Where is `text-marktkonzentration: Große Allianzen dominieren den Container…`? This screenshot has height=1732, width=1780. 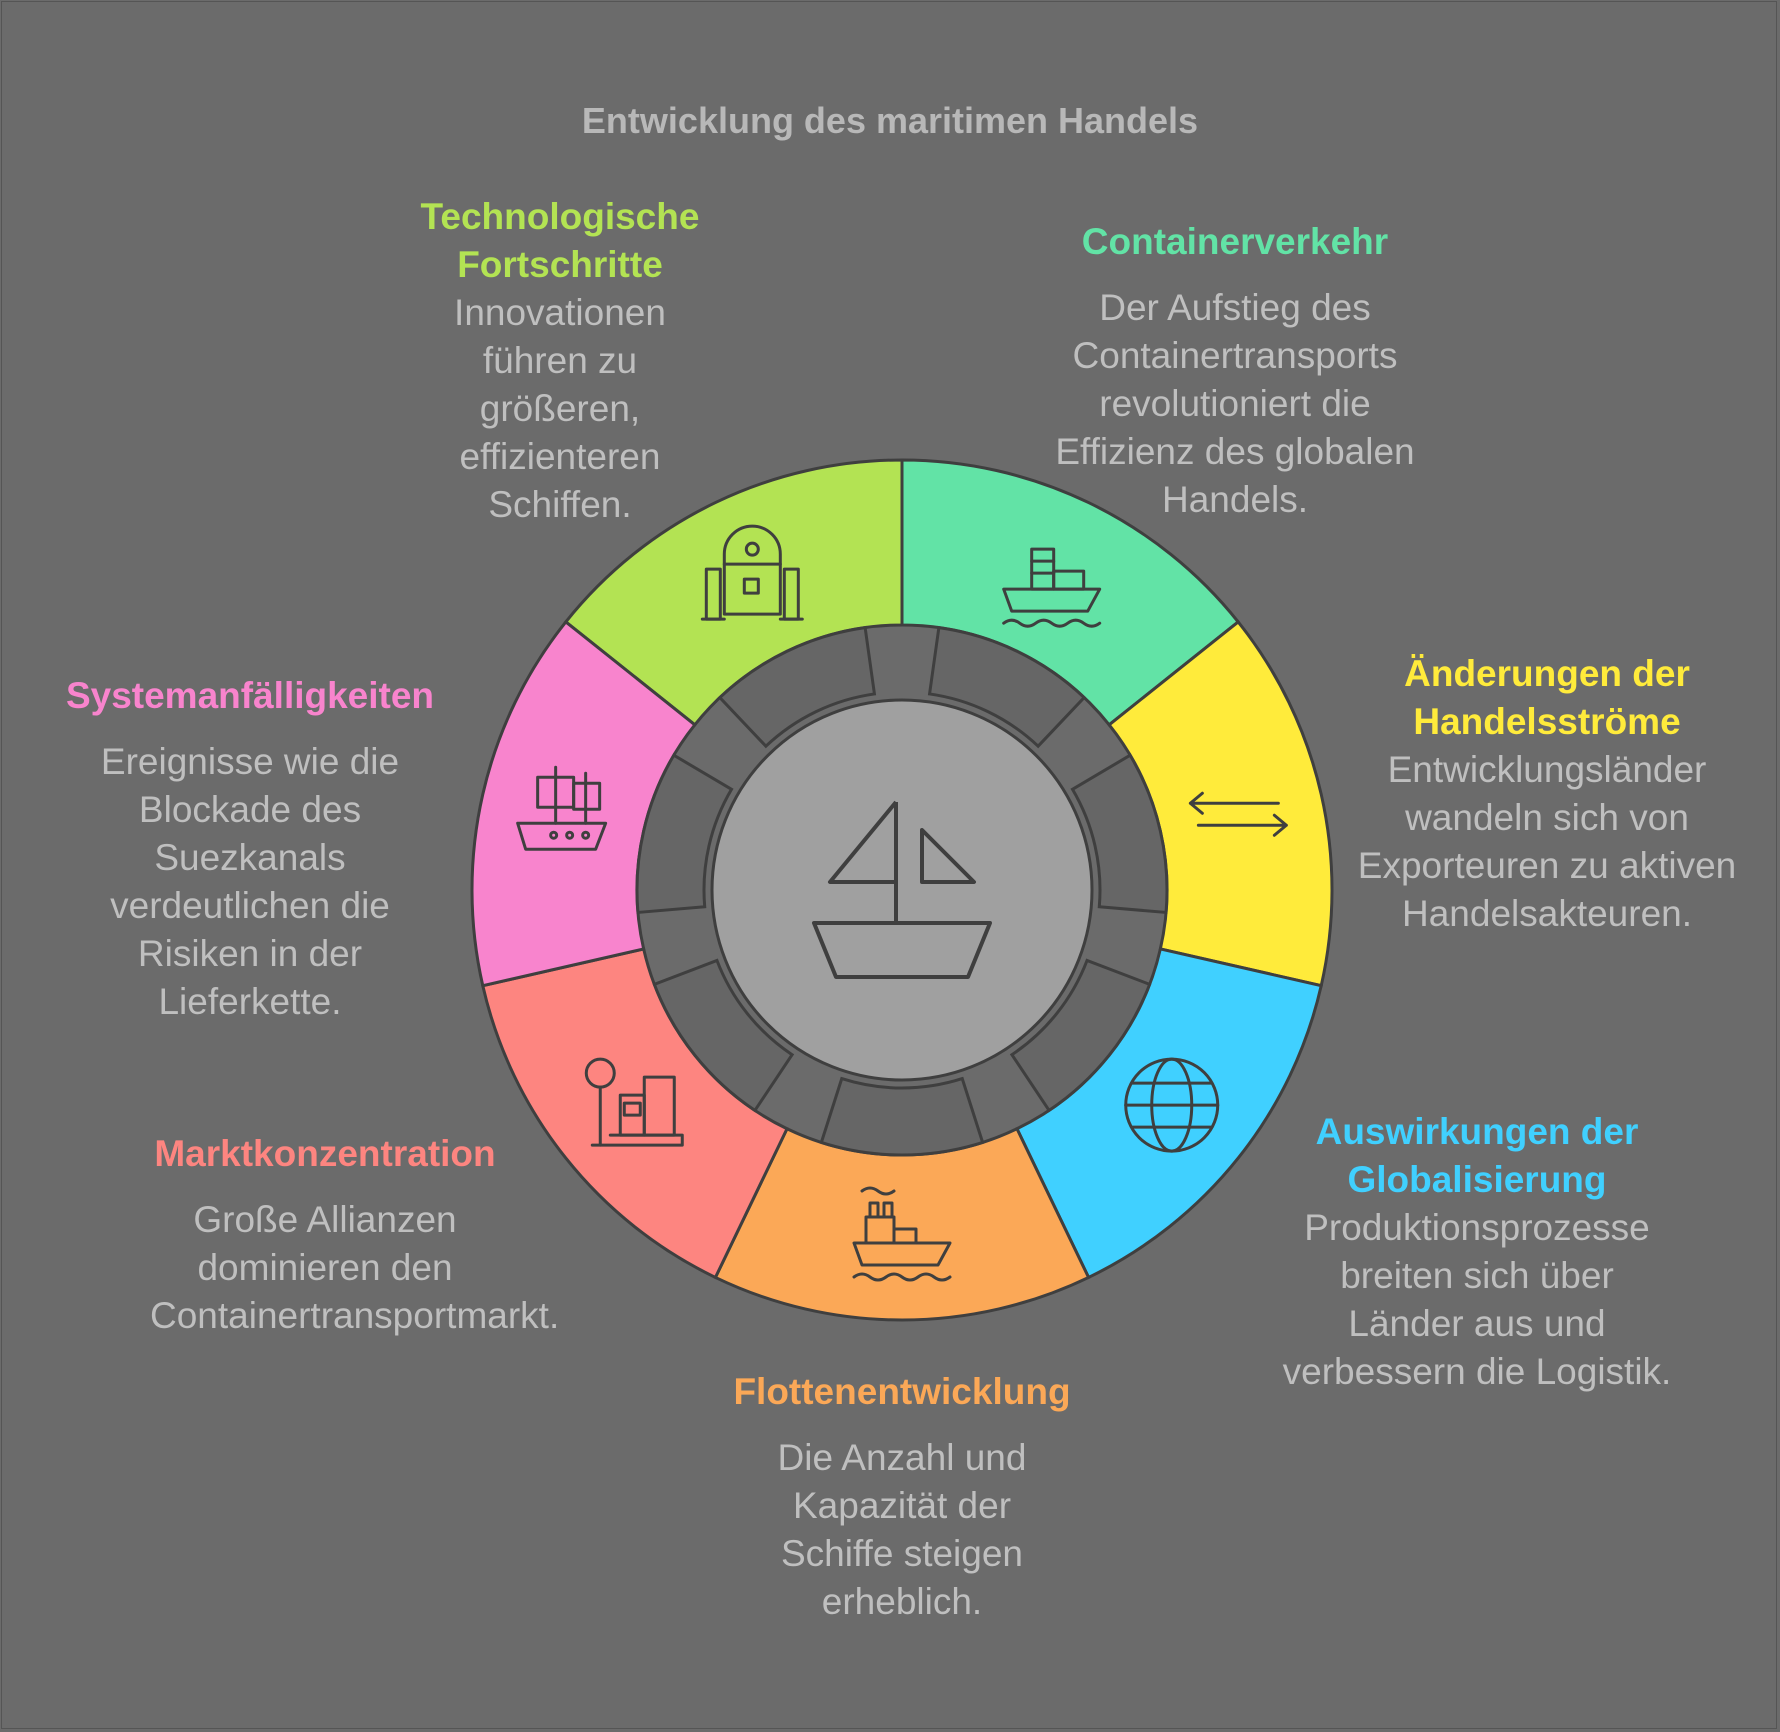
text-marktkonzentration: Große Allianzen dominieren den Container… is located at coordinates (355, 1267).